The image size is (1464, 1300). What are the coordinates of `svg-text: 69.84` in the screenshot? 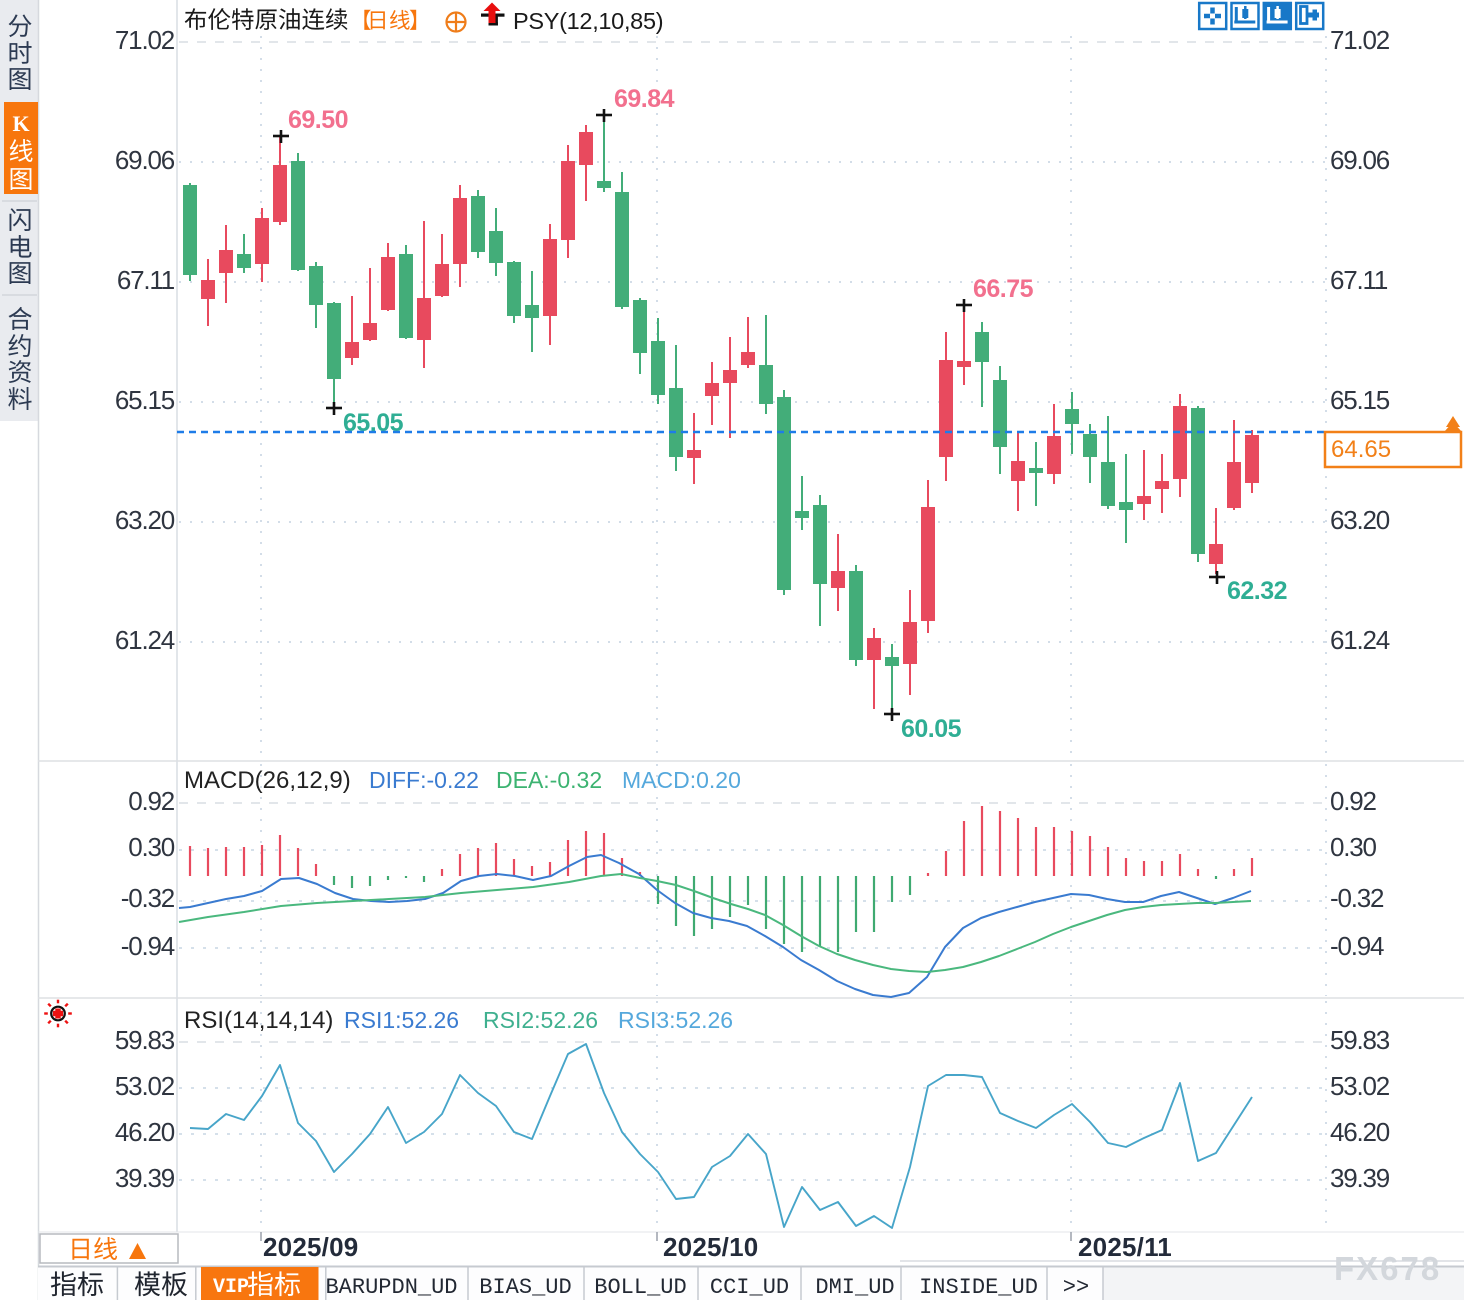 It's located at (644, 99).